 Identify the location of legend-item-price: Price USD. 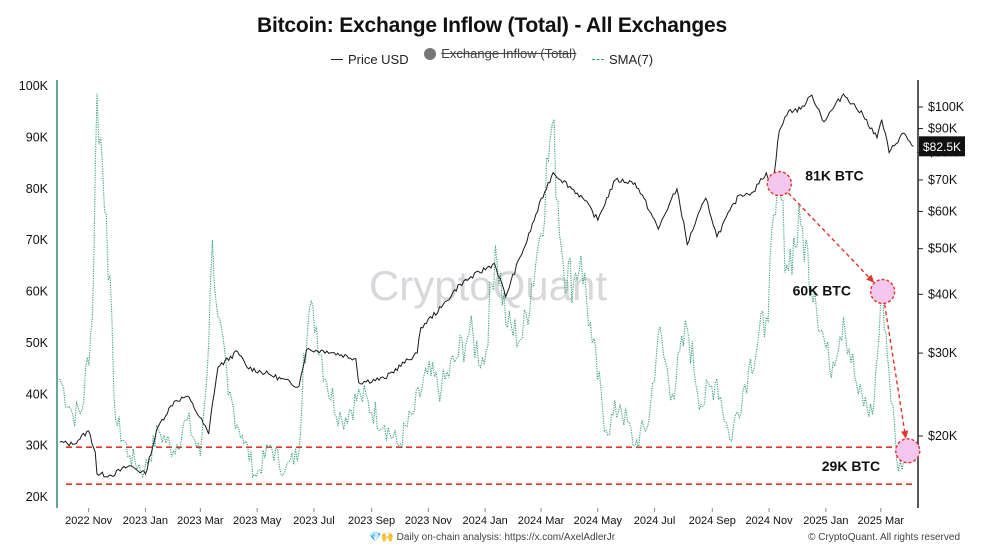
(369, 59).